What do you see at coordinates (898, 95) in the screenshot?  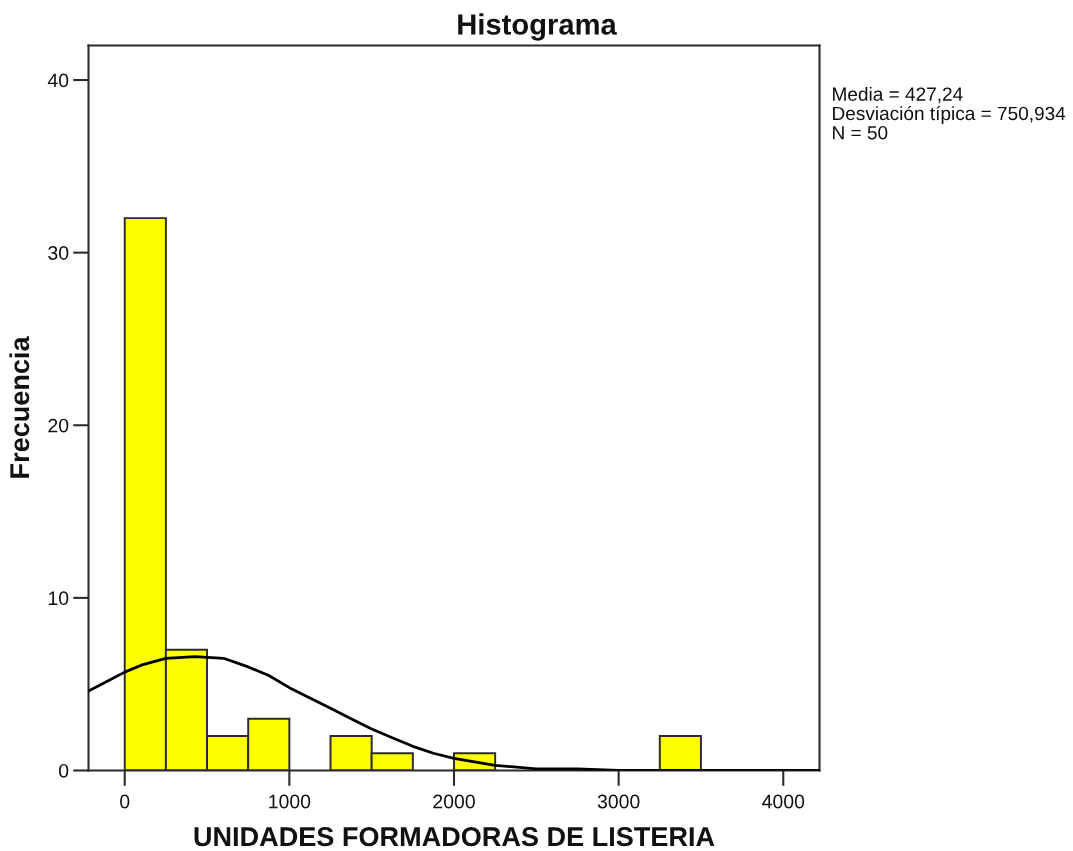 I see `text: Media = 427,24` at bounding box center [898, 95].